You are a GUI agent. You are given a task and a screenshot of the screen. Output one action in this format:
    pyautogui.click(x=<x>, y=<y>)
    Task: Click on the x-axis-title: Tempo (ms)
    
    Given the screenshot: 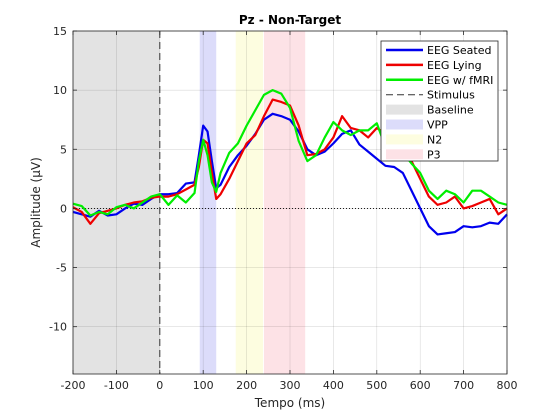 What is the action you would take?
    pyautogui.click(x=289, y=403)
    